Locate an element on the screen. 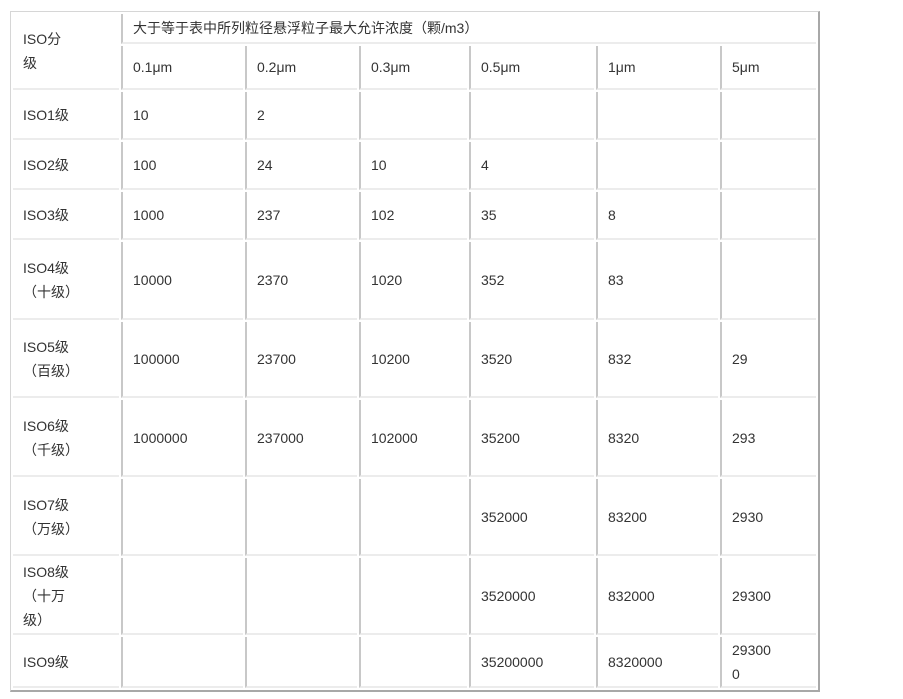 Image resolution: width=903 pixels, height=699 pixels. grade-cell: ISO3级 is located at coordinates (66, 216).